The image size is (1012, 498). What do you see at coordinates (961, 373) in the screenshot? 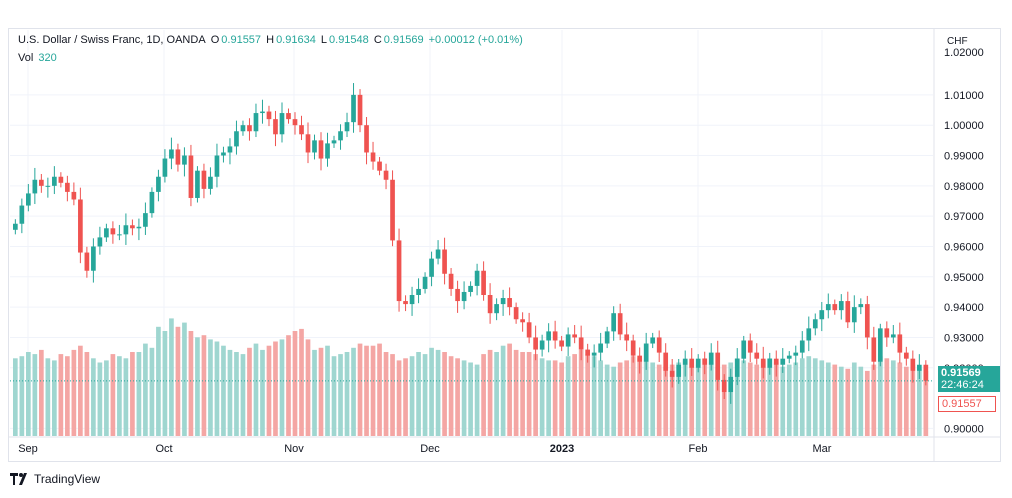
I see `last-price-value: 0.91569` at bounding box center [961, 373].